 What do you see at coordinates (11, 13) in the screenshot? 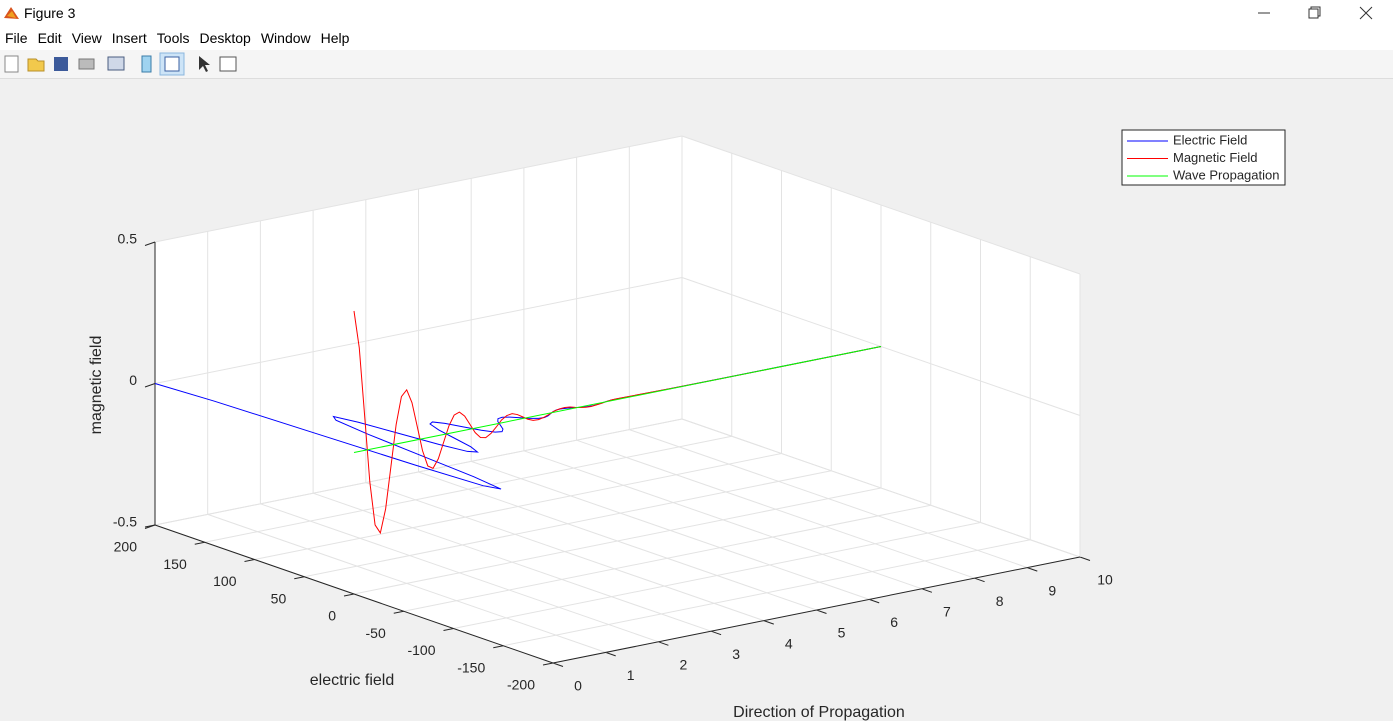
I see `app-icon` at bounding box center [11, 13].